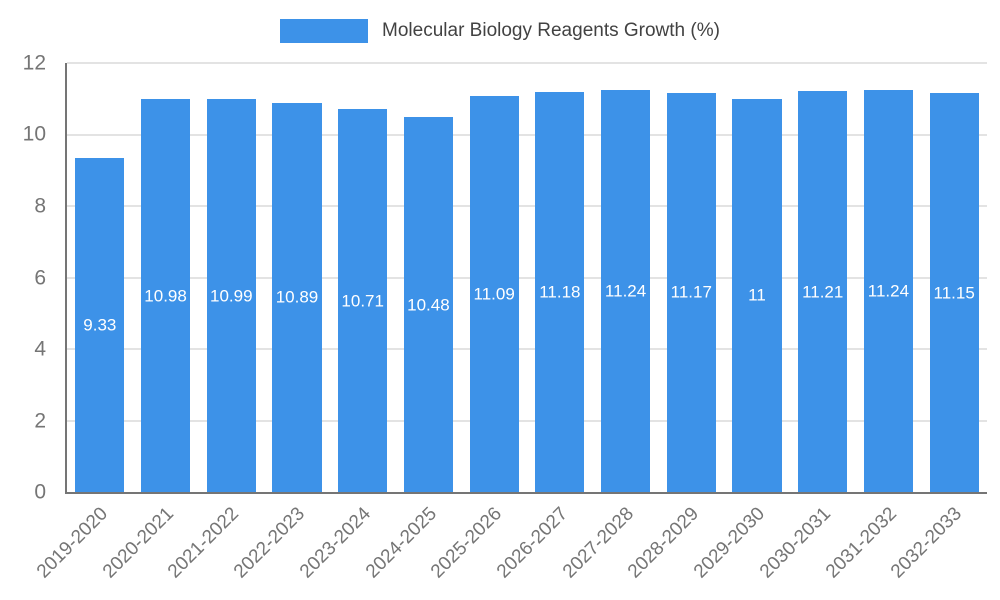 The height and width of the screenshot is (600, 1000). I want to click on y-axis-tick-label: 8, so click(40, 206).